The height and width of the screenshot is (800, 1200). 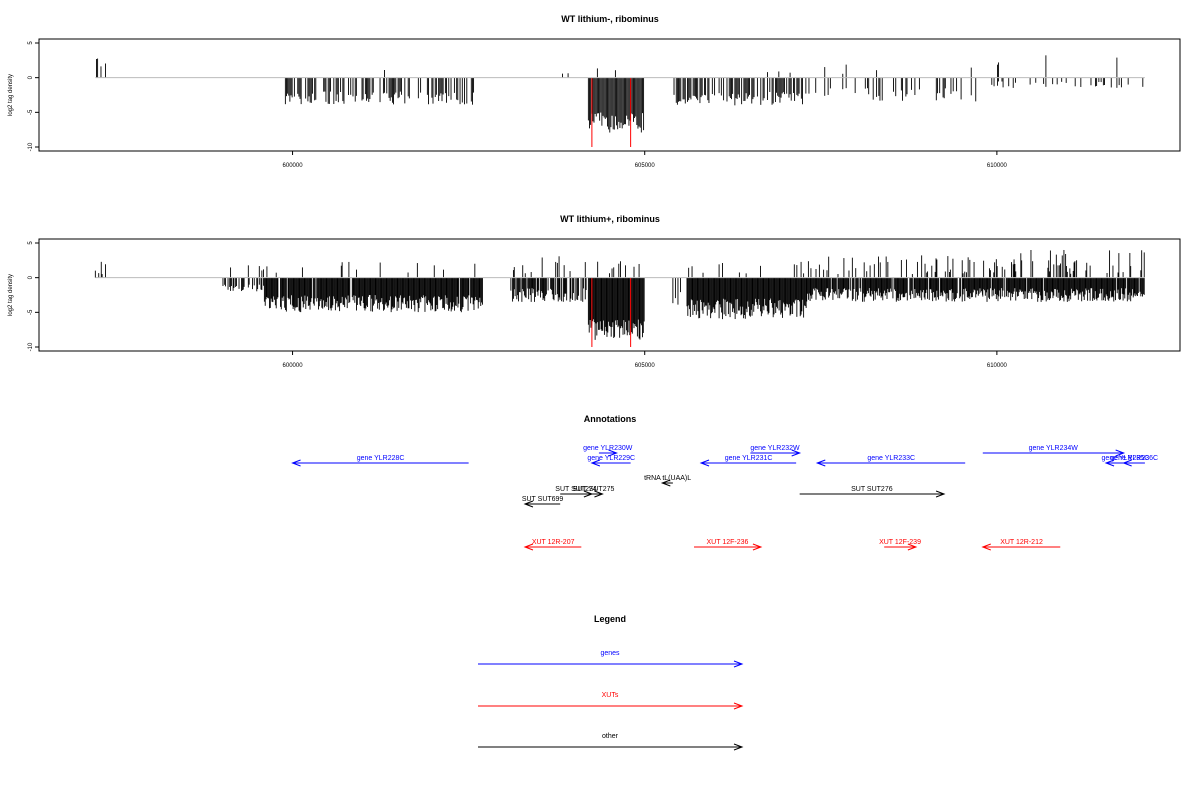 What do you see at coordinates (775, 448) in the screenshot?
I see `feature-label: gene YLR232W` at bounding box center [775, 448].